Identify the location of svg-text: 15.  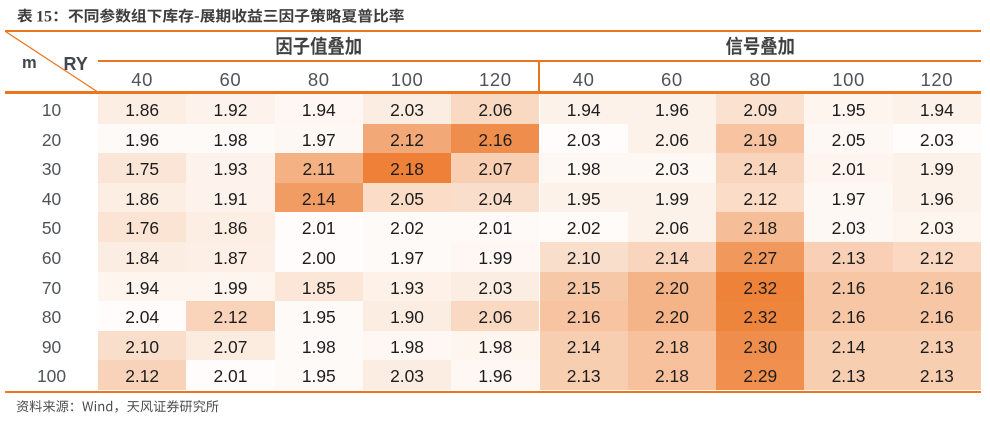
(44, 16).